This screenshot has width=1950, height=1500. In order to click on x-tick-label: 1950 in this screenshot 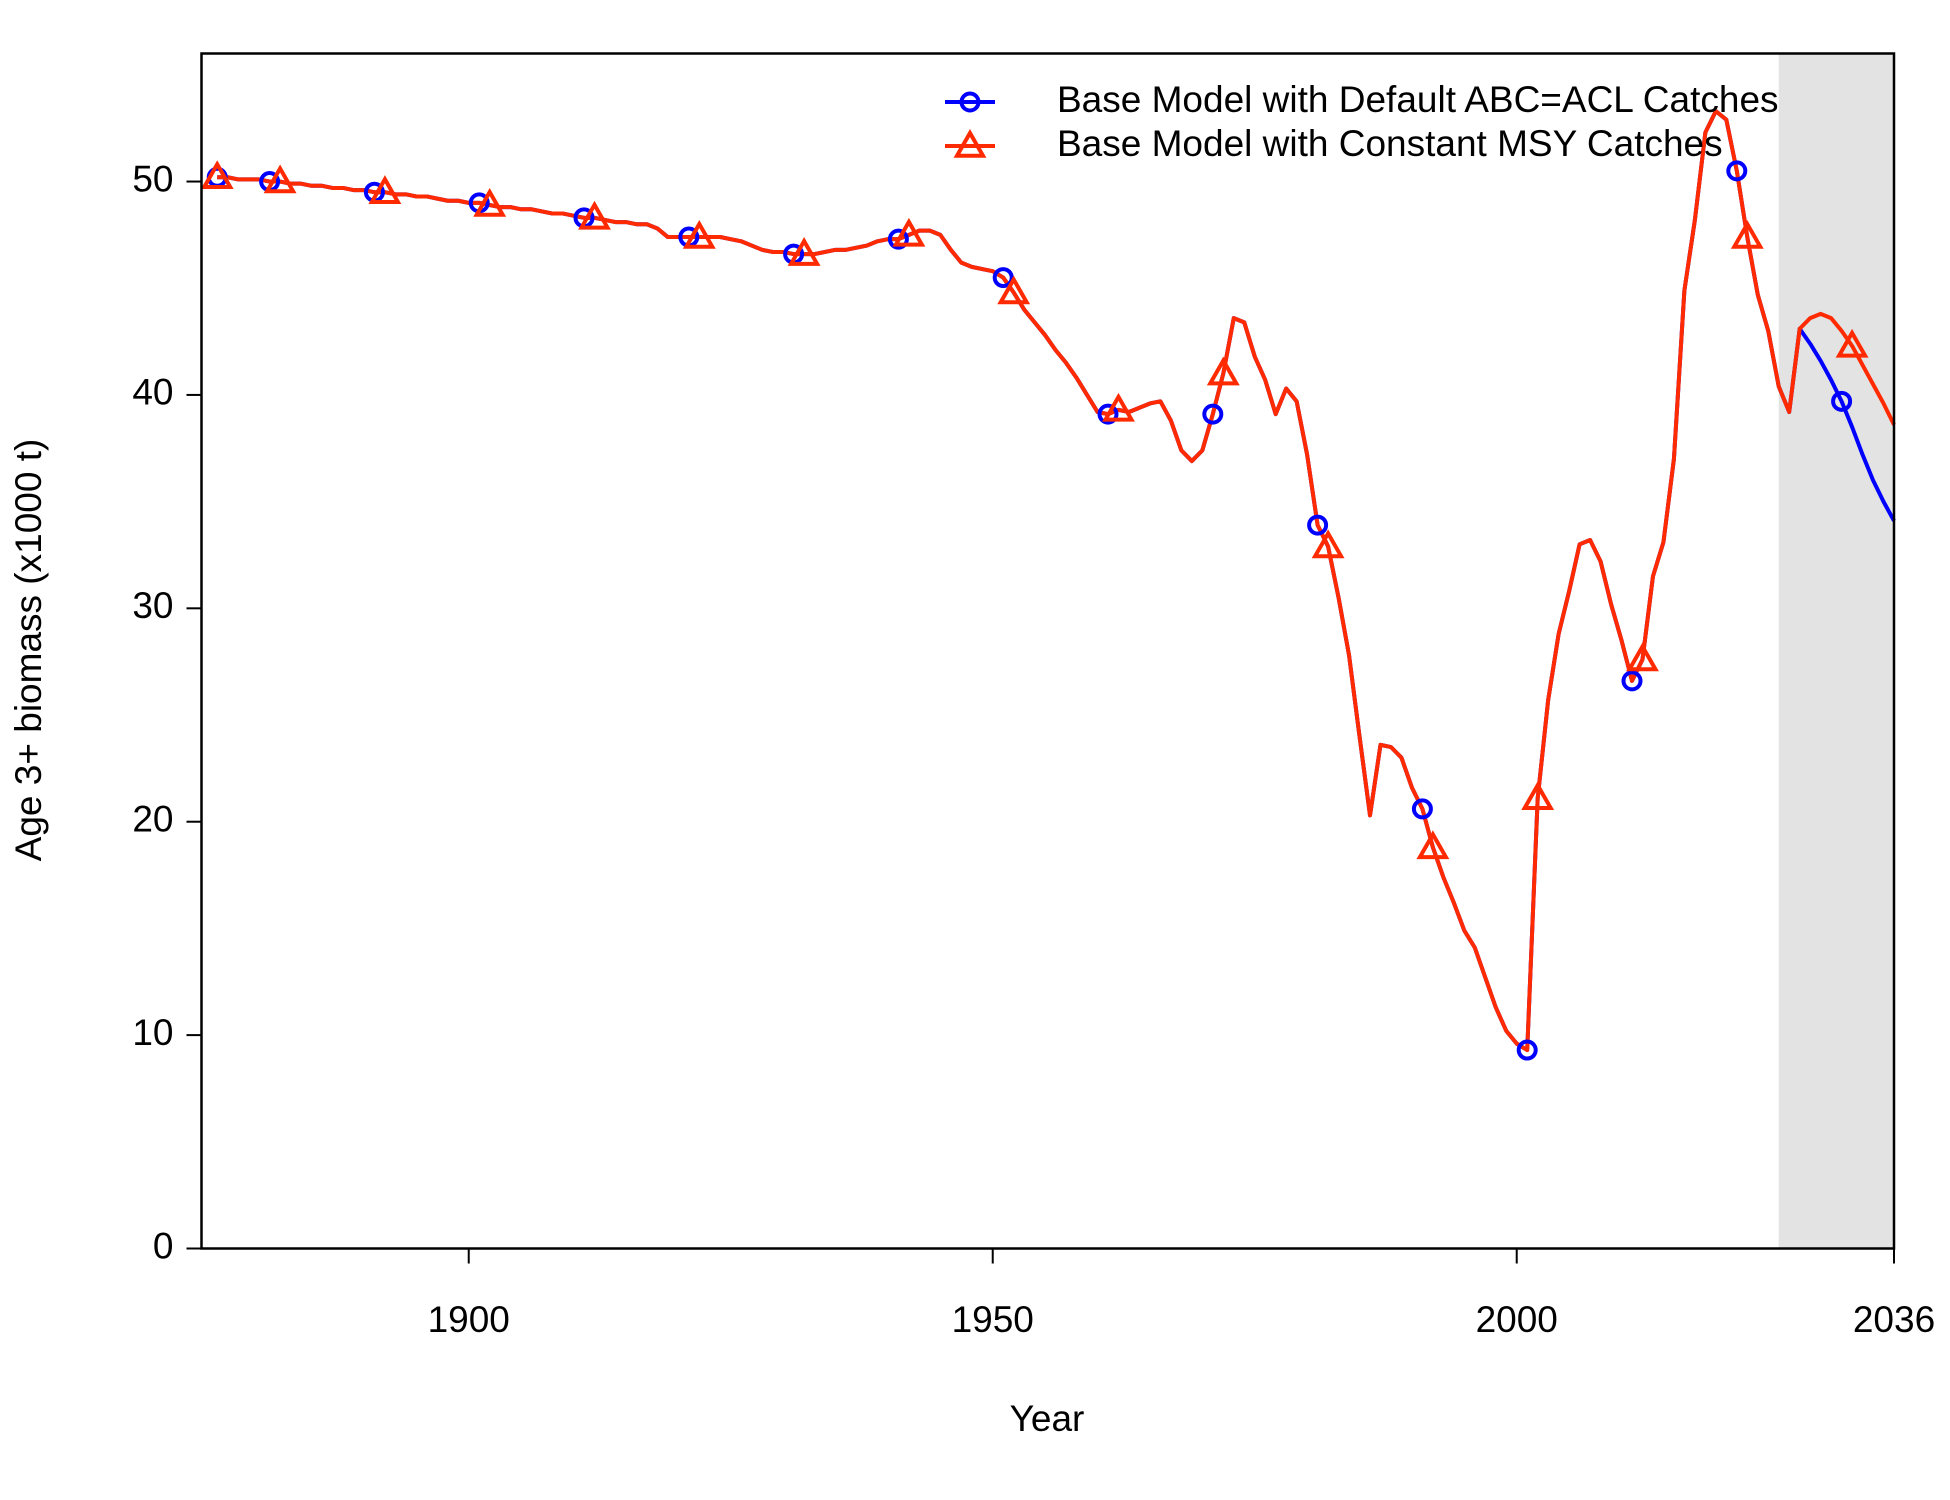, I will do `click(993, 1319)`.